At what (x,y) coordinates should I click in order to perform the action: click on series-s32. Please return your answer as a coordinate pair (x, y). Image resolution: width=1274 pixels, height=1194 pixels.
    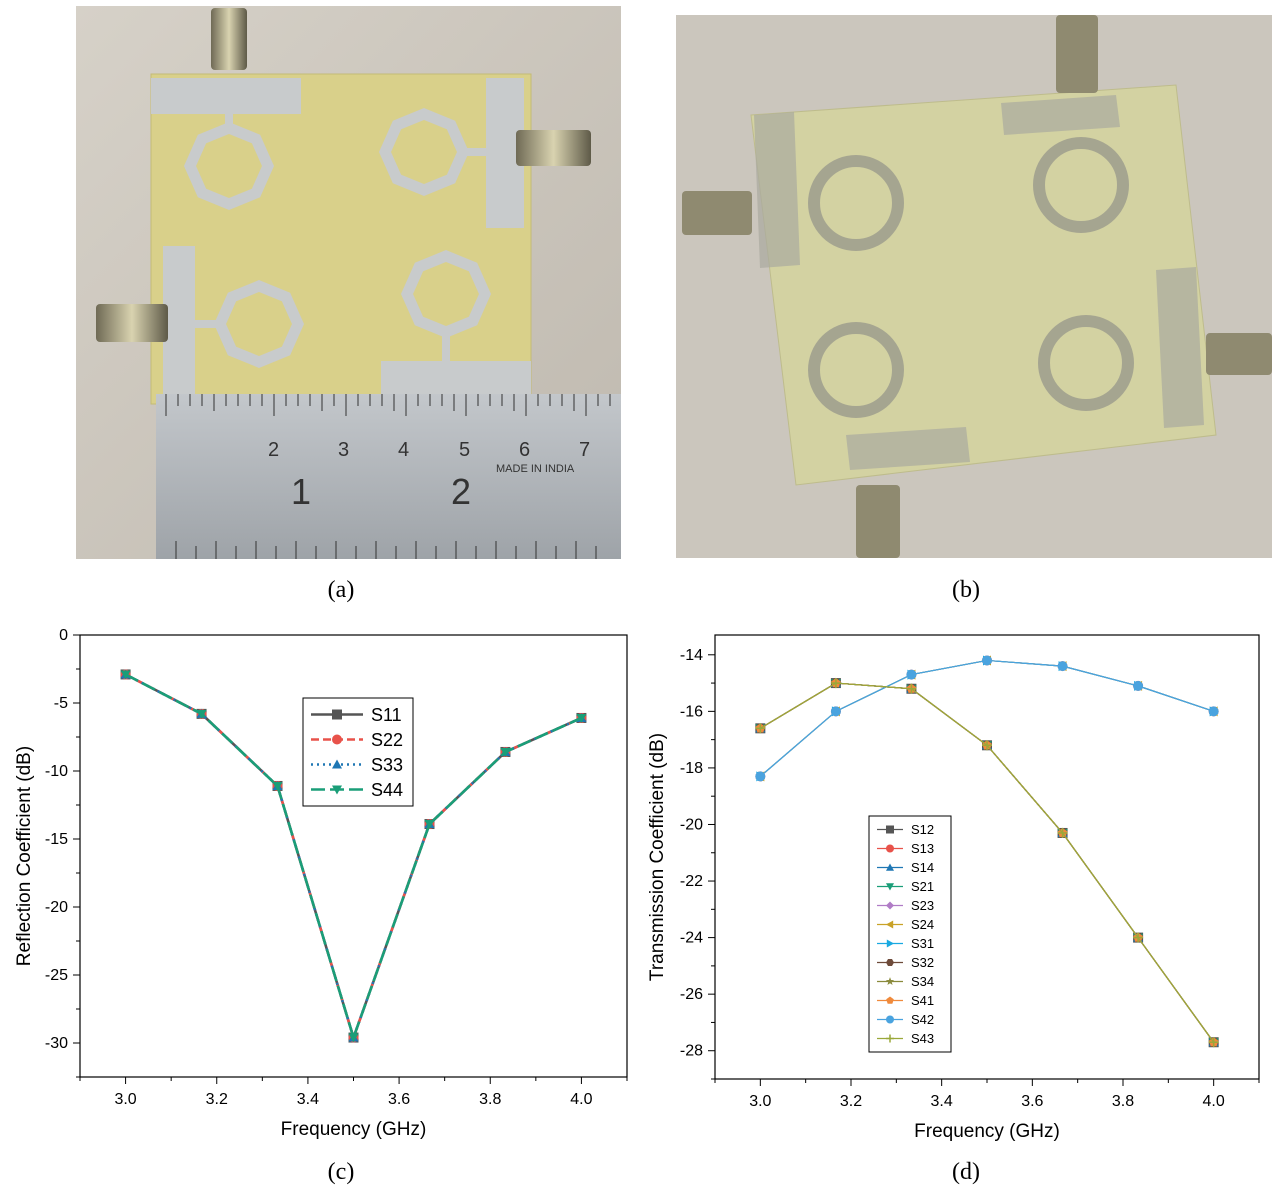
    Looking at the image, I should click on (987, 862).